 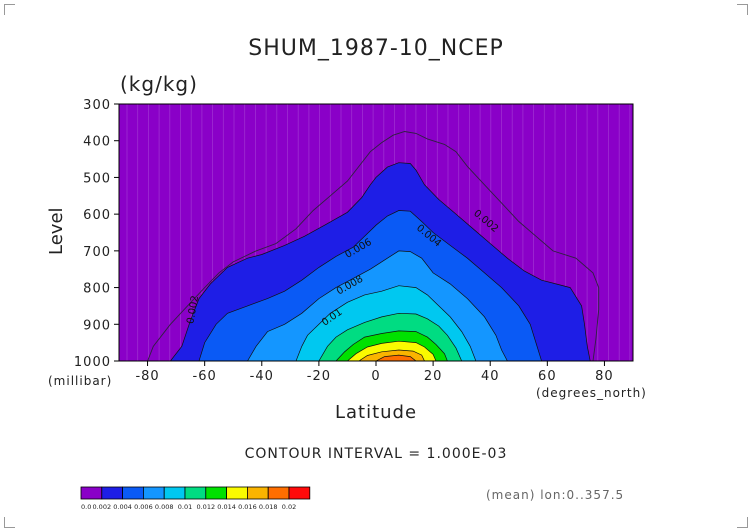 What do you see at coordinates (97, 252) in the screenshot?
I see `y-tick-label: 700` at bounding box center [97, 252].